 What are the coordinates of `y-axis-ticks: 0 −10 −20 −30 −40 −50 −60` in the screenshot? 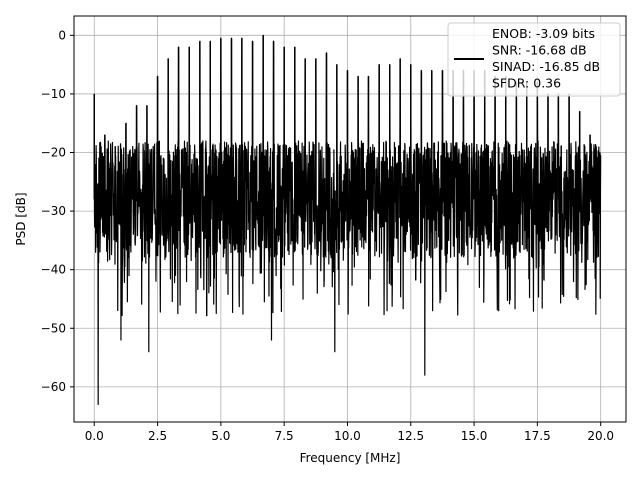 It's located at (57, 211).